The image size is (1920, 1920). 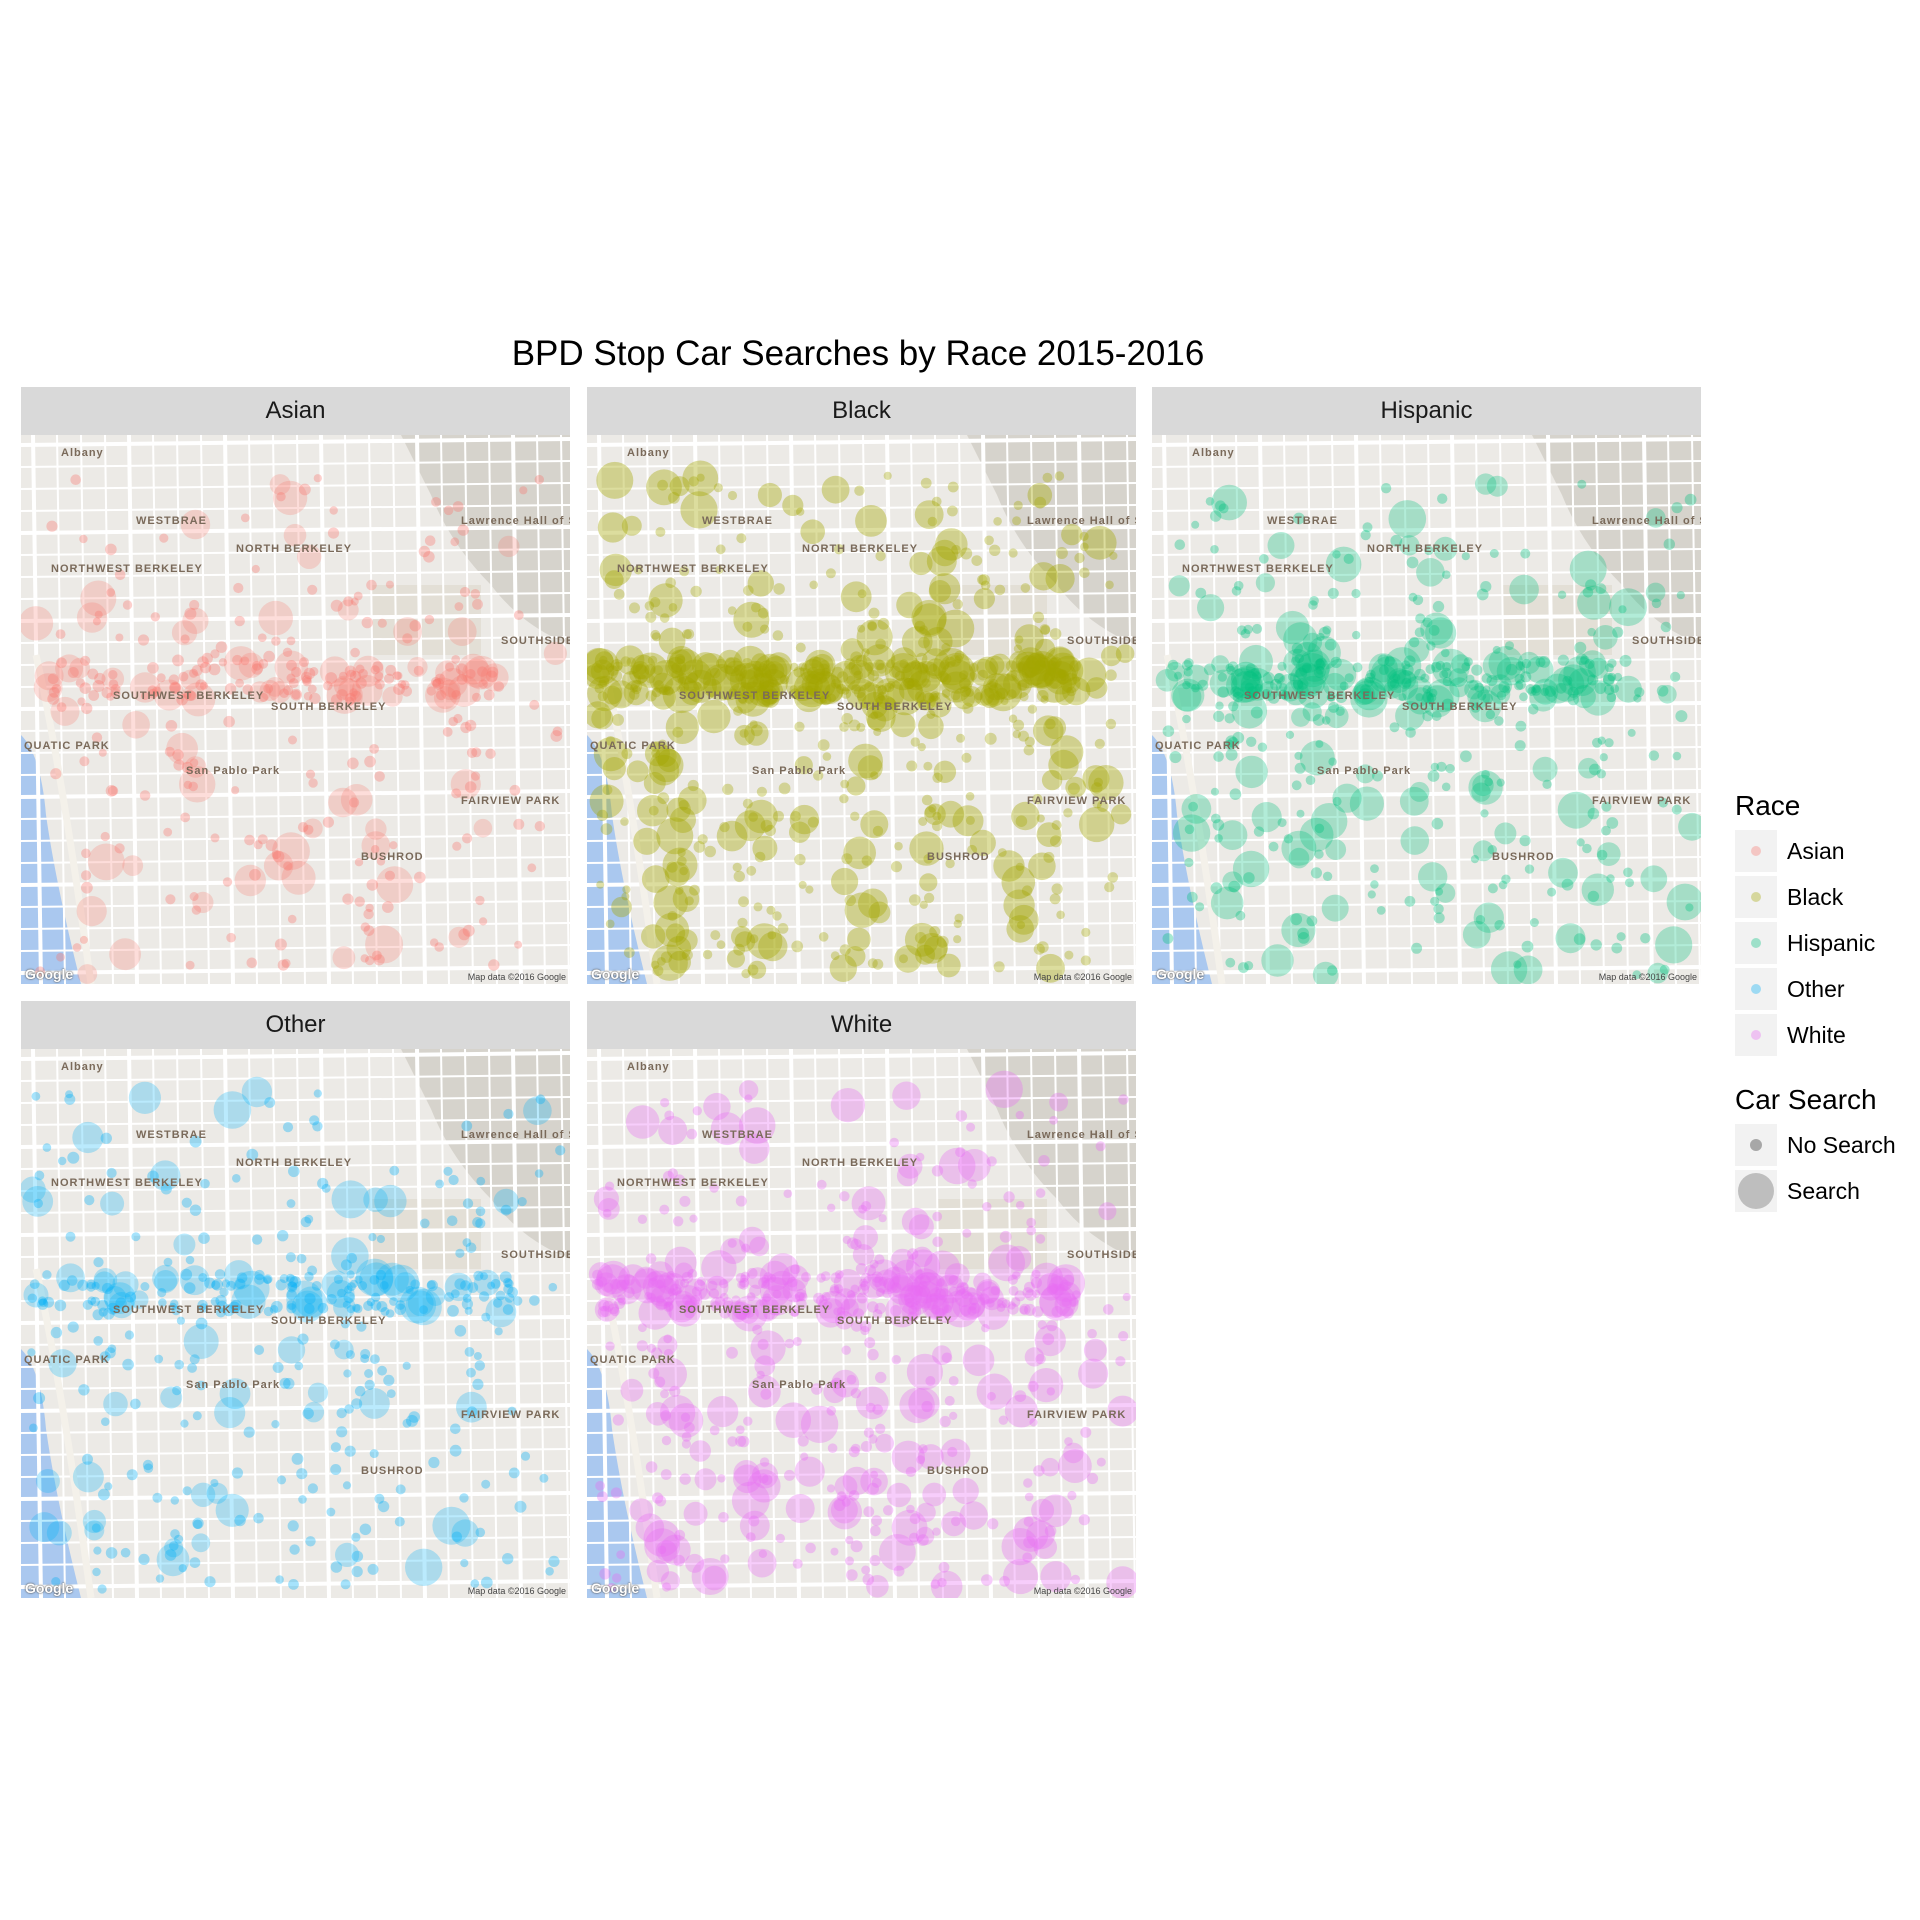 I want to click on map-label: Albany, so click(x=1213, y=453).